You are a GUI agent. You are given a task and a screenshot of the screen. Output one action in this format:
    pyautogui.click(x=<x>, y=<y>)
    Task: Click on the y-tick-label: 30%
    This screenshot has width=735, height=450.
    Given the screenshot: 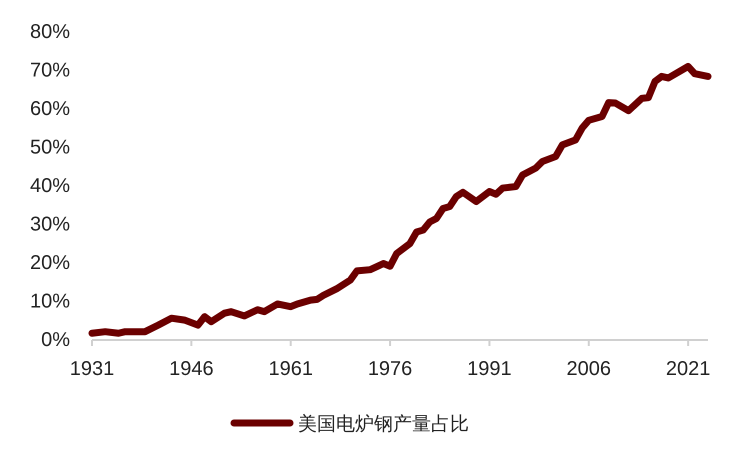 What is the action you would take?
    pyautogui.click(x=50, y=225)
    